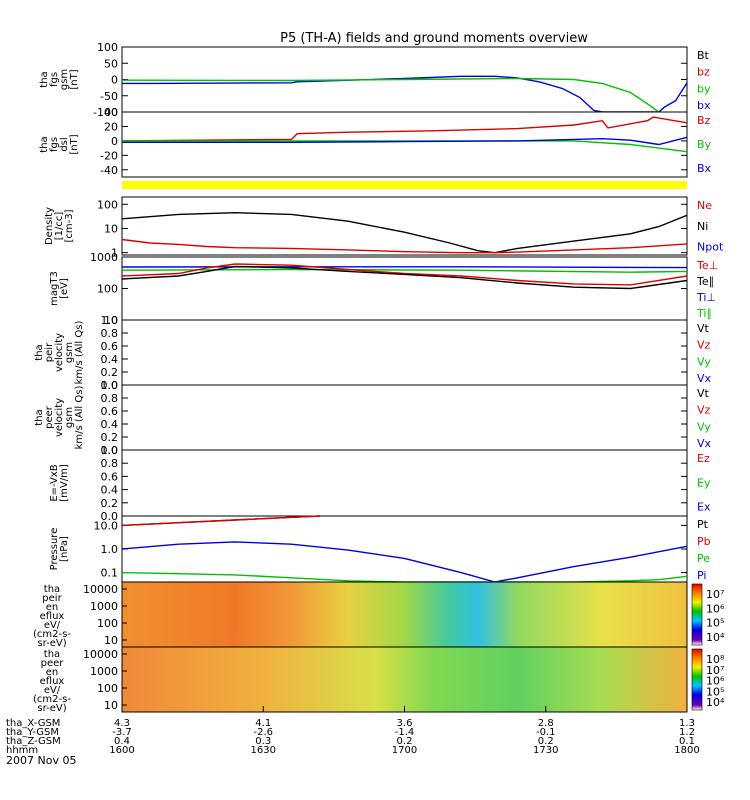 This screenshot has height=800, width=750. Describe the element at coordinates (104, 671) in the screenshot. I see `ytick-label: 1000` at that location.